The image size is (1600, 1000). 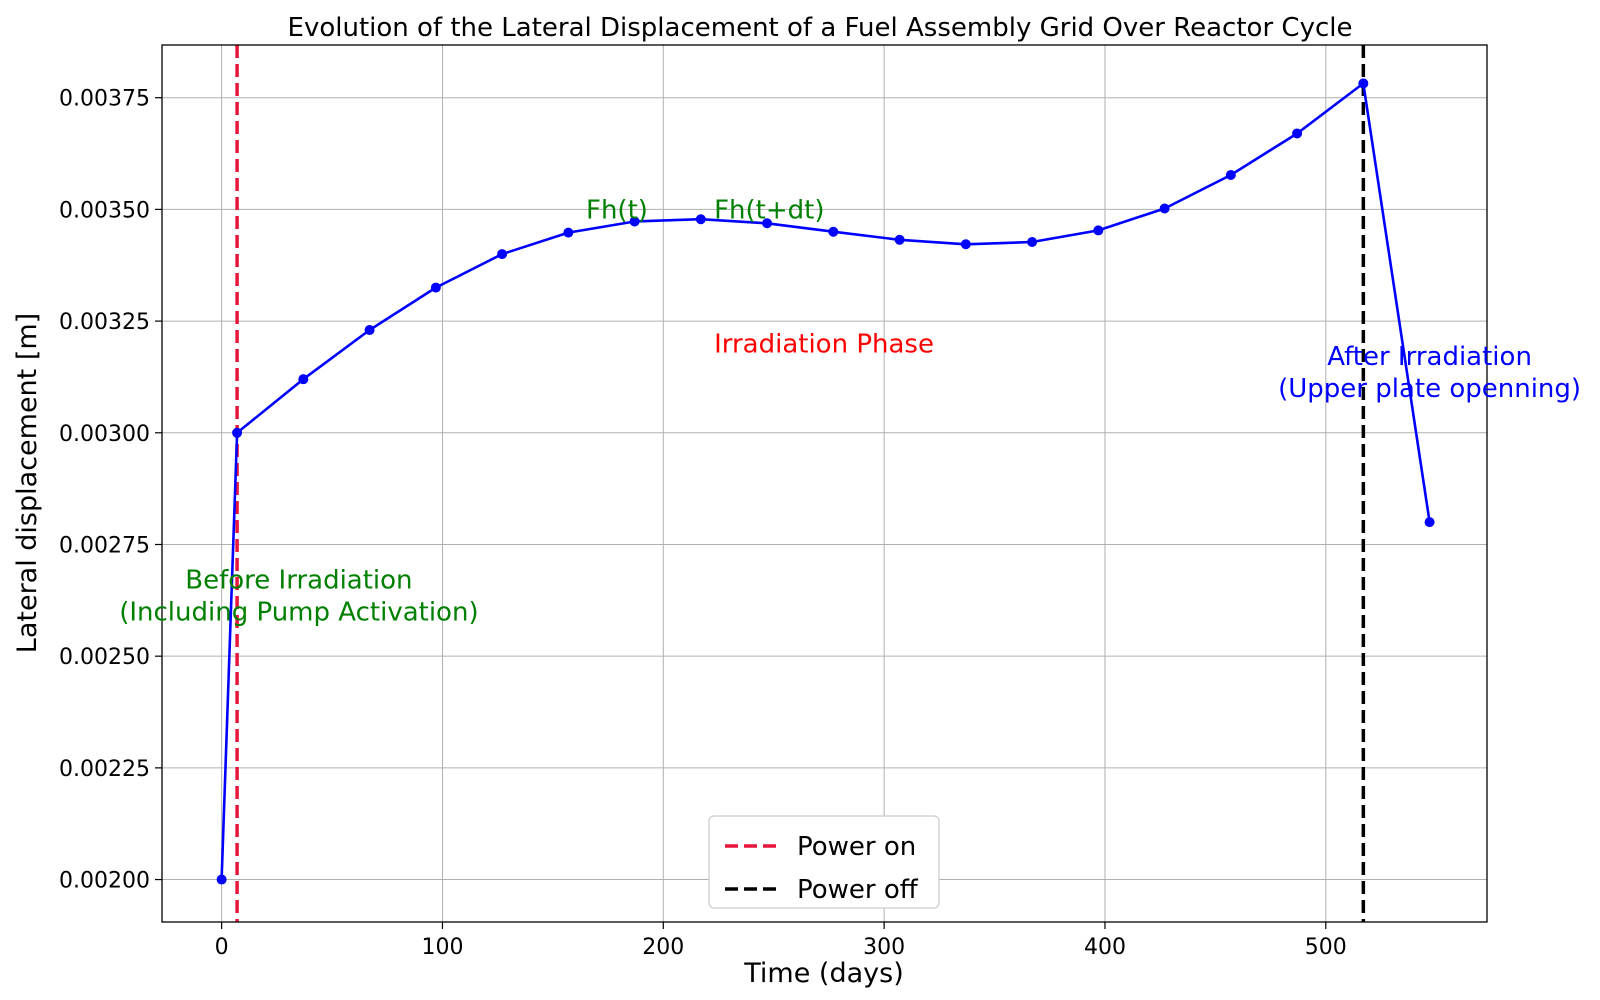 I want to click on legend-label: Power off, so click(x=858, y=890).